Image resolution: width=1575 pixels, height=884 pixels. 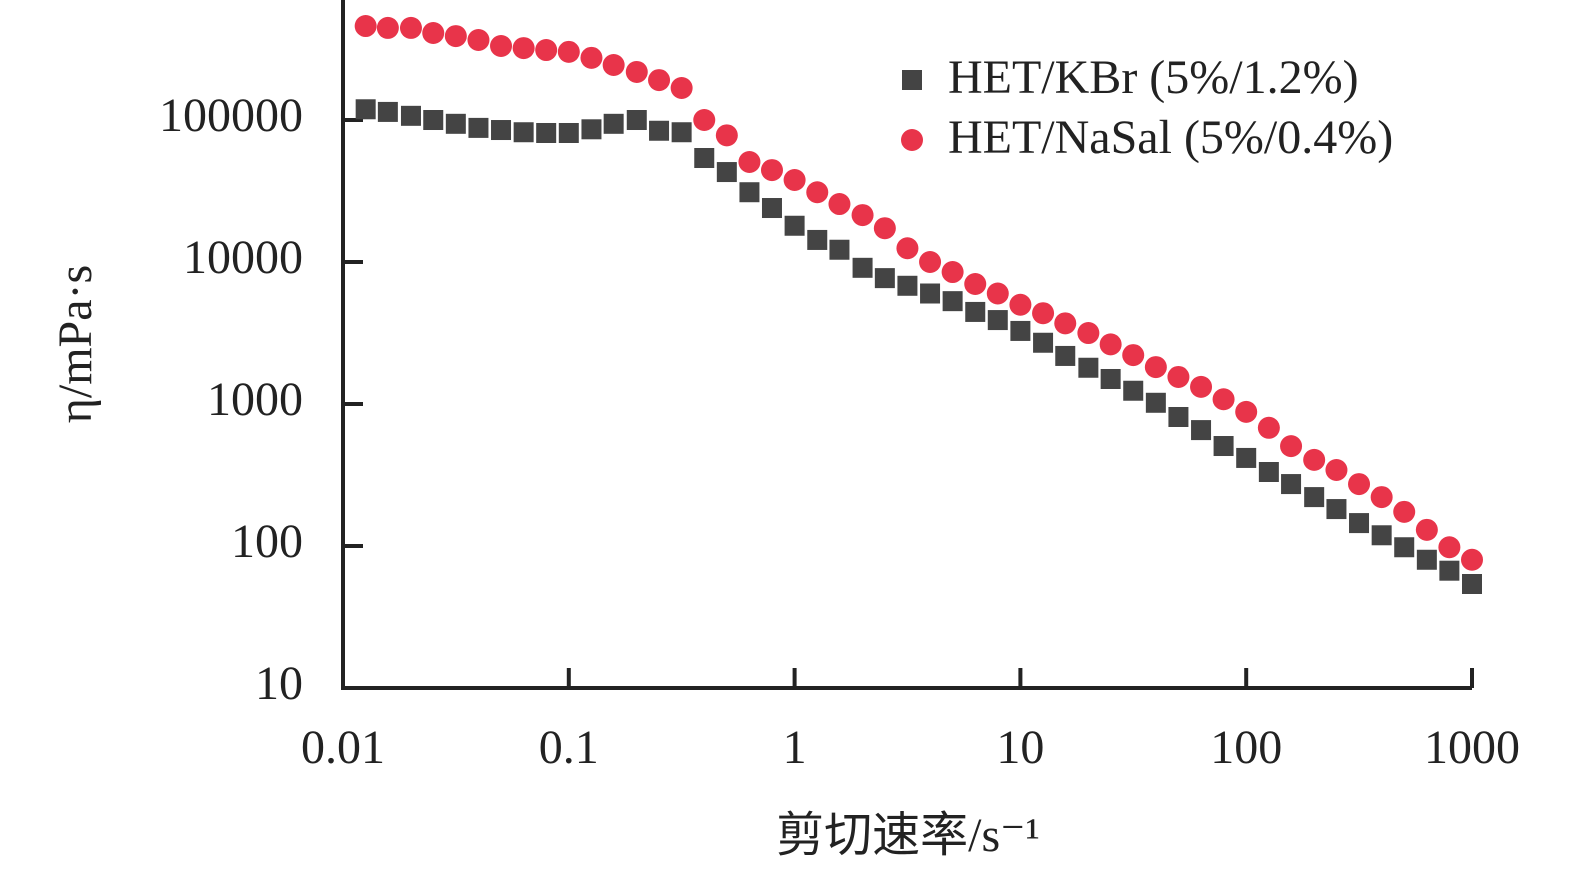 I want to click on x-tick-label: 1000, so click(x=1472, y=747).